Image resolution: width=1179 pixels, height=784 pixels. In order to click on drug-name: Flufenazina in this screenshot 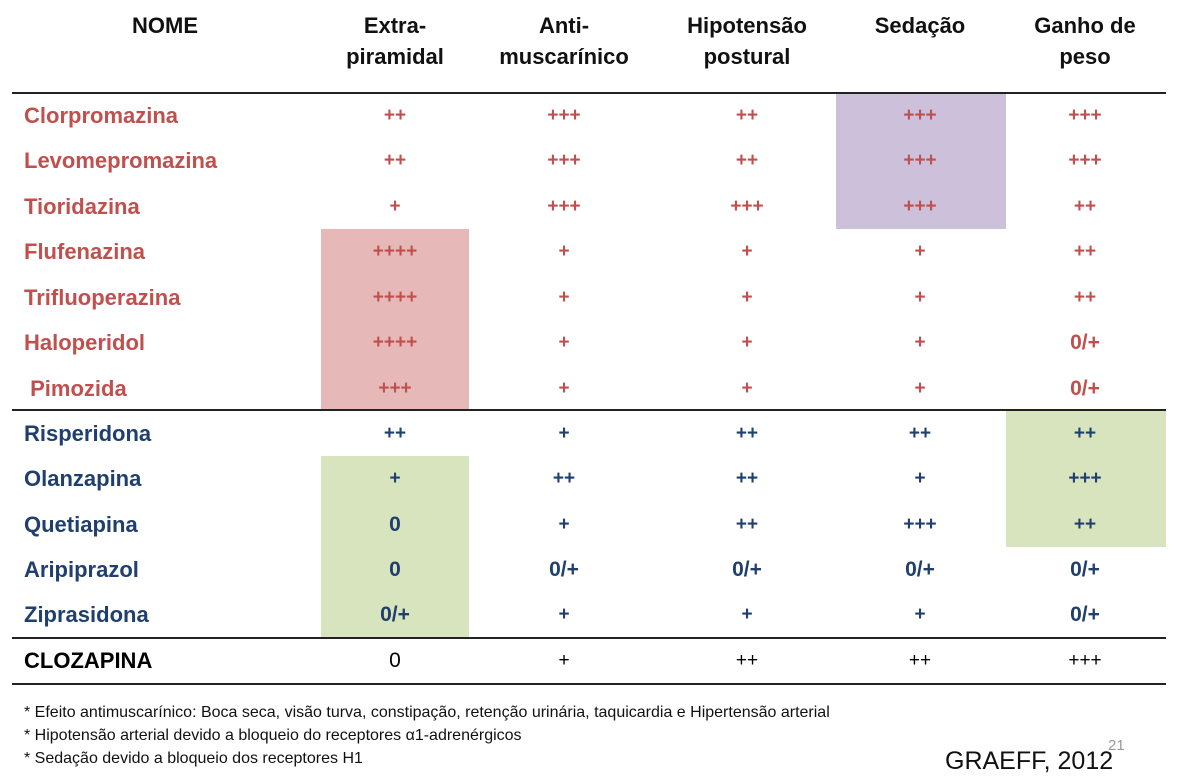, I will do `click(85, 251)`.